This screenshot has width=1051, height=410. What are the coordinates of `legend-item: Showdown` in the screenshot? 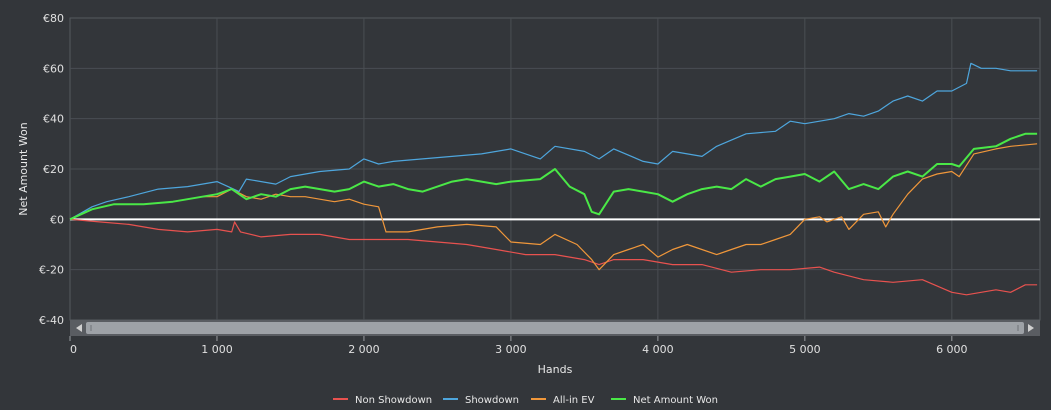 It's located at (481, 400).